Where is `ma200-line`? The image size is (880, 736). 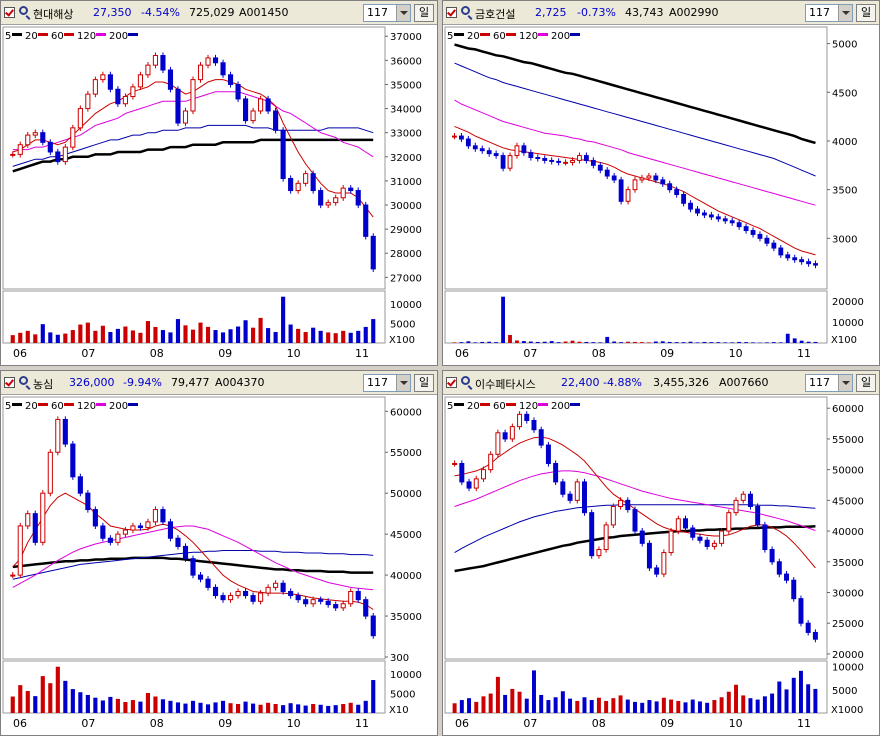 ma200-line is located at coordinates (635, 119).